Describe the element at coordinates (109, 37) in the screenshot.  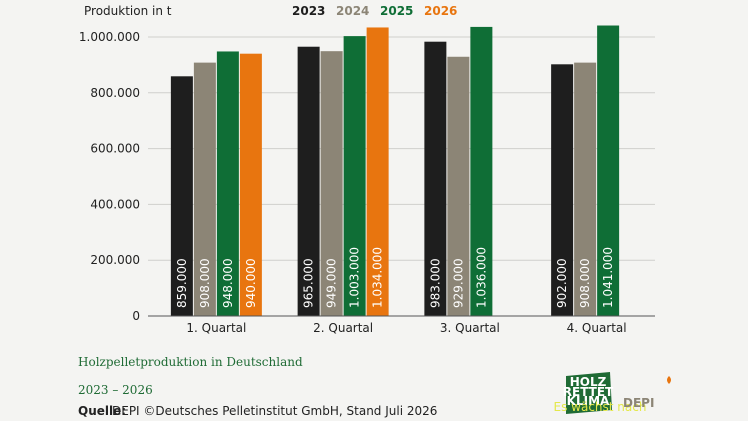
I see `y-tick-label: 1.000.000` at that location.